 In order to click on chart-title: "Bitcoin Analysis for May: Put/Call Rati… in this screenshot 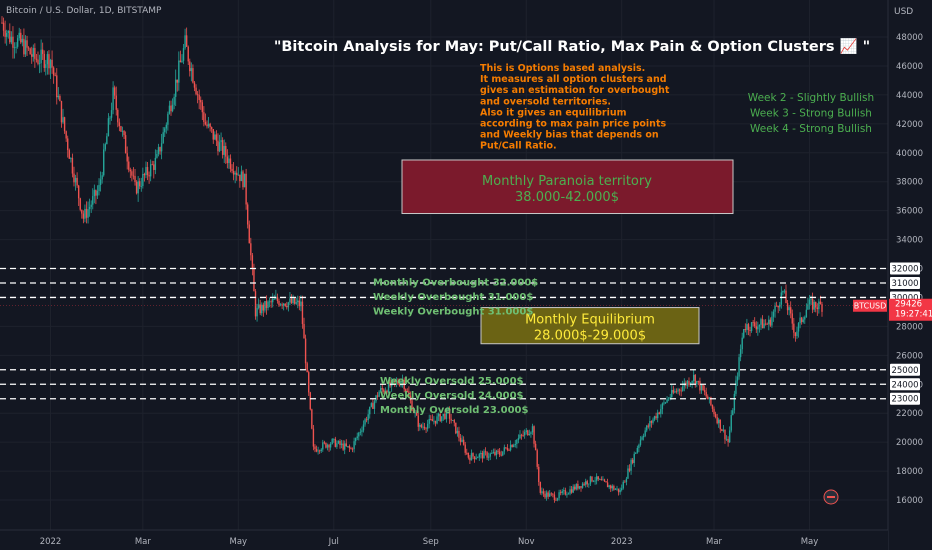, I will do `click(572, 46)`.